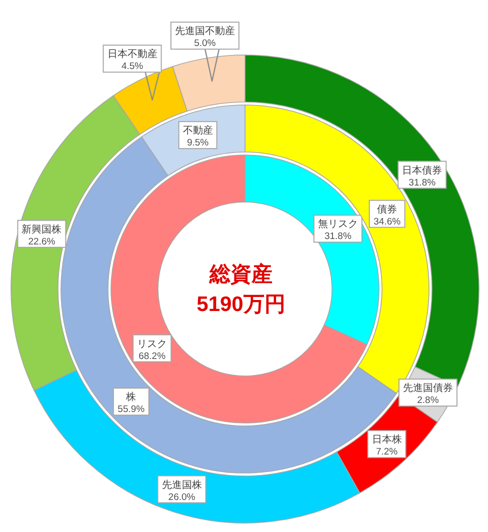  Describe the element at coordinates (388, 222) in the screenshot. I see `data-label: 34.6%` at that location.